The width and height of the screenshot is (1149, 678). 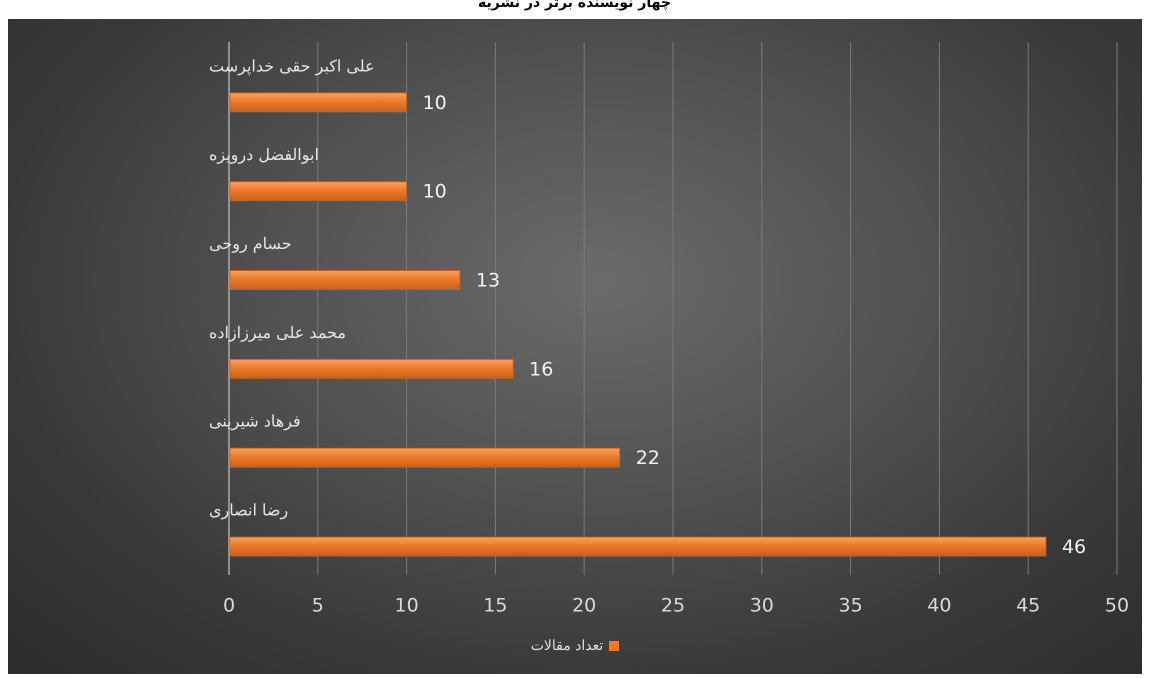 I want to click on data-label: 16, so click(x=541, y=369).